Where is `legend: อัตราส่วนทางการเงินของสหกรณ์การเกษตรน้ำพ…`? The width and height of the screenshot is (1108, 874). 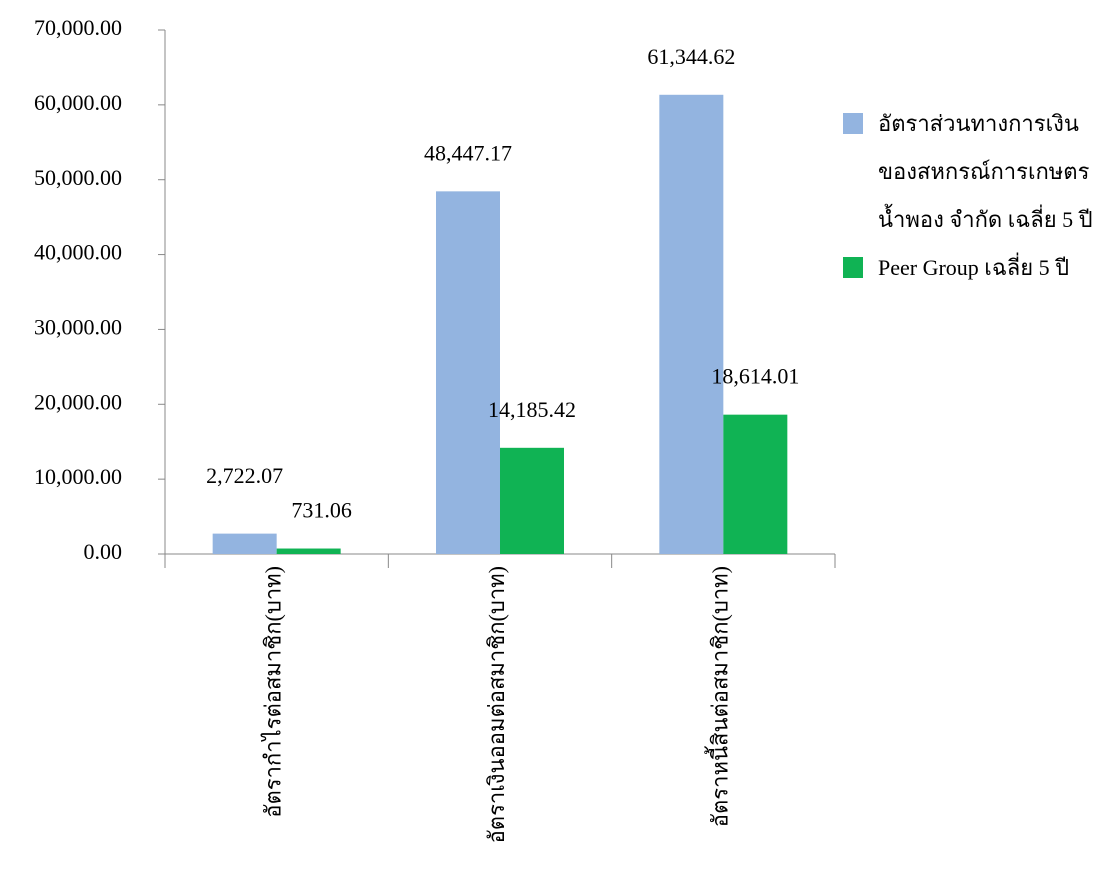
legend: อัตราส่วนทางการเงินของสหกรณ์การเกษตรน้ำพ… is located at coordinates (974, 196).